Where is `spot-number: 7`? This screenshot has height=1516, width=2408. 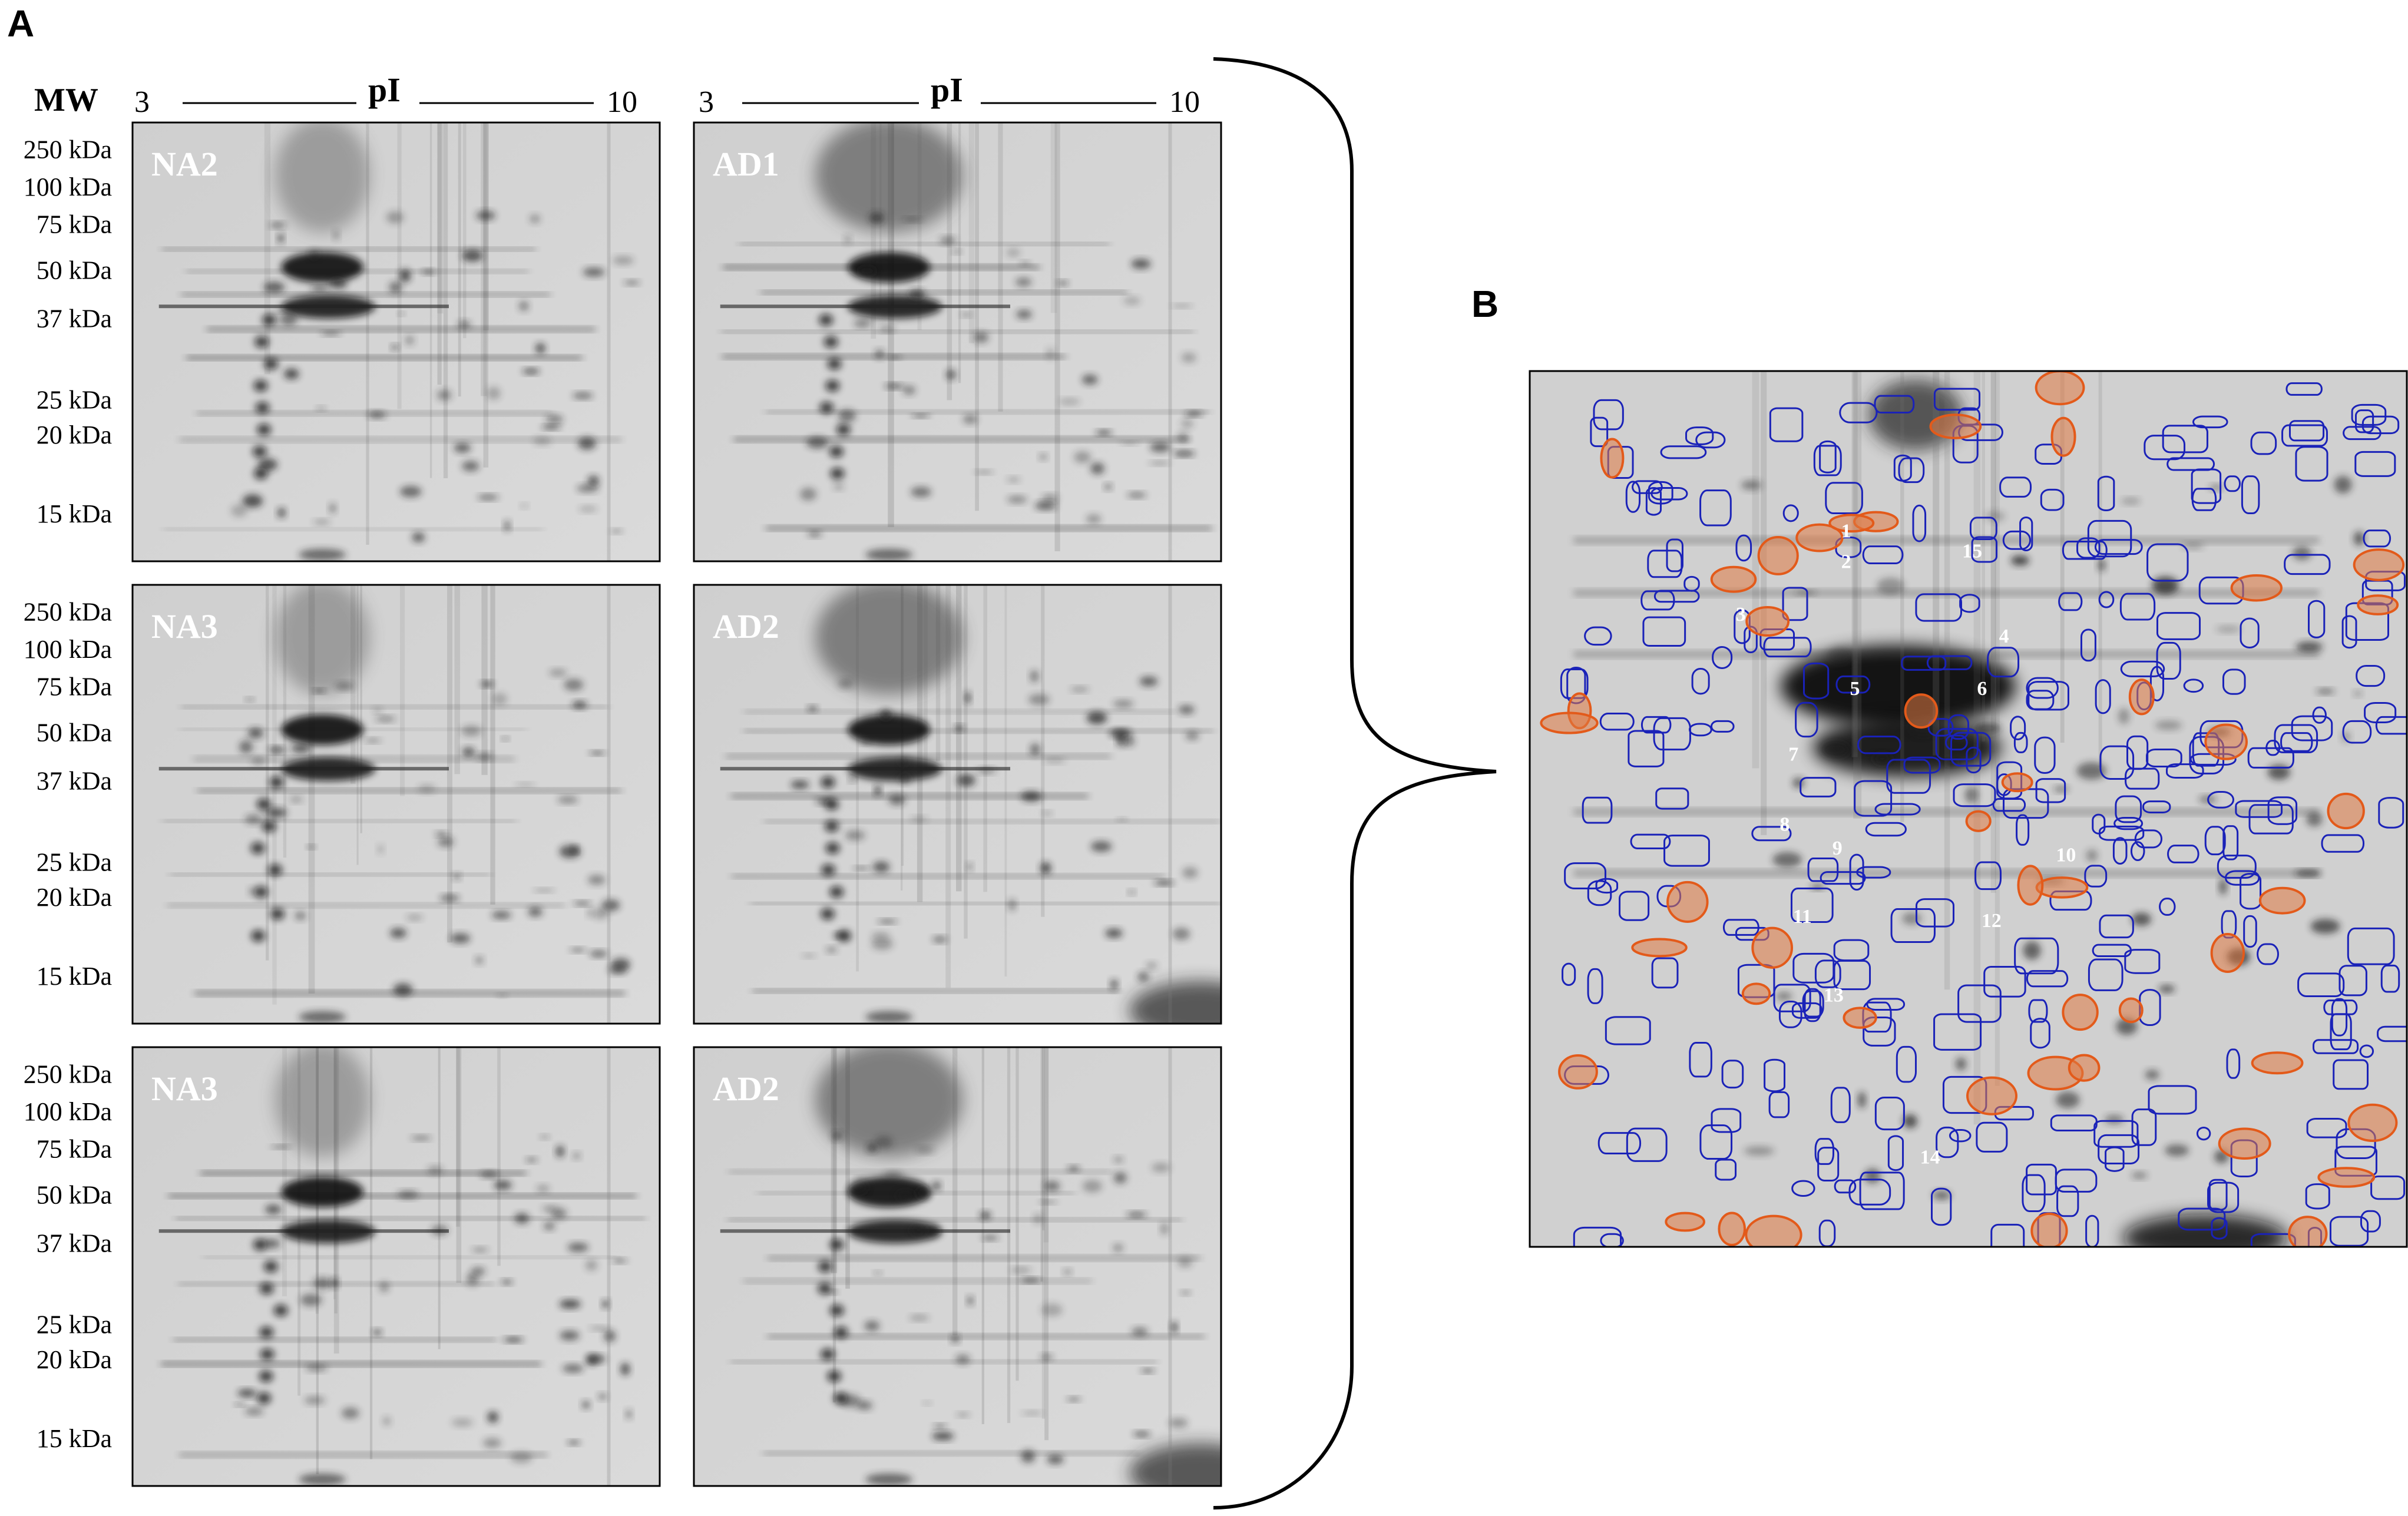
spot-number: 7 is located at coordinates (1793, 755).